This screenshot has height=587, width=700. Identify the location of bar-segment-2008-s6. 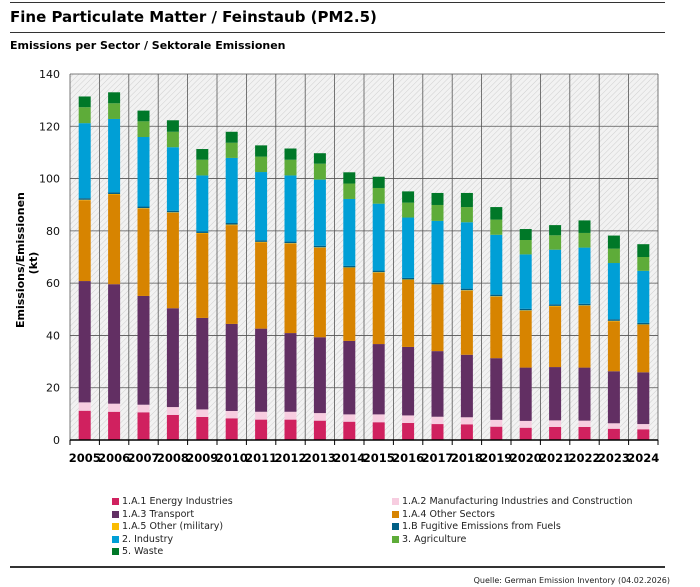
(172, 179).